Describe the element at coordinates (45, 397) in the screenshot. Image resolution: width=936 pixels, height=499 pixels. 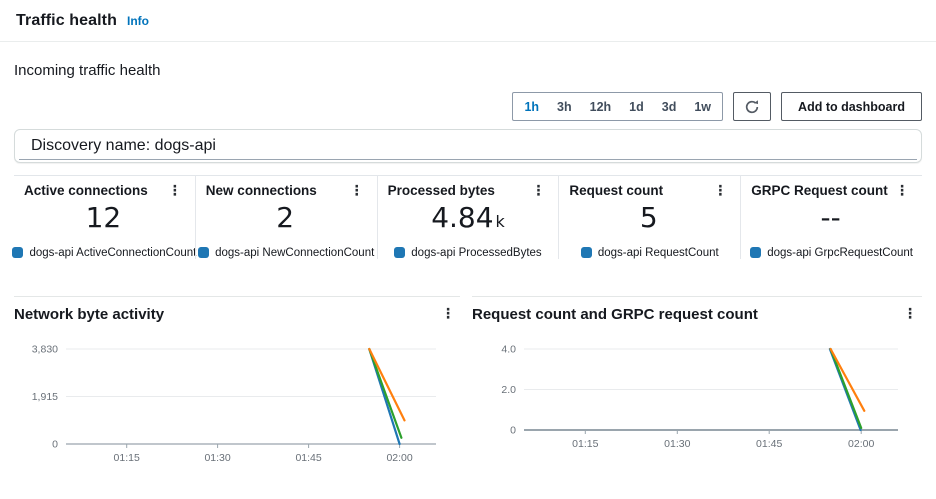
I see `svg-text: 1,915` at that location.